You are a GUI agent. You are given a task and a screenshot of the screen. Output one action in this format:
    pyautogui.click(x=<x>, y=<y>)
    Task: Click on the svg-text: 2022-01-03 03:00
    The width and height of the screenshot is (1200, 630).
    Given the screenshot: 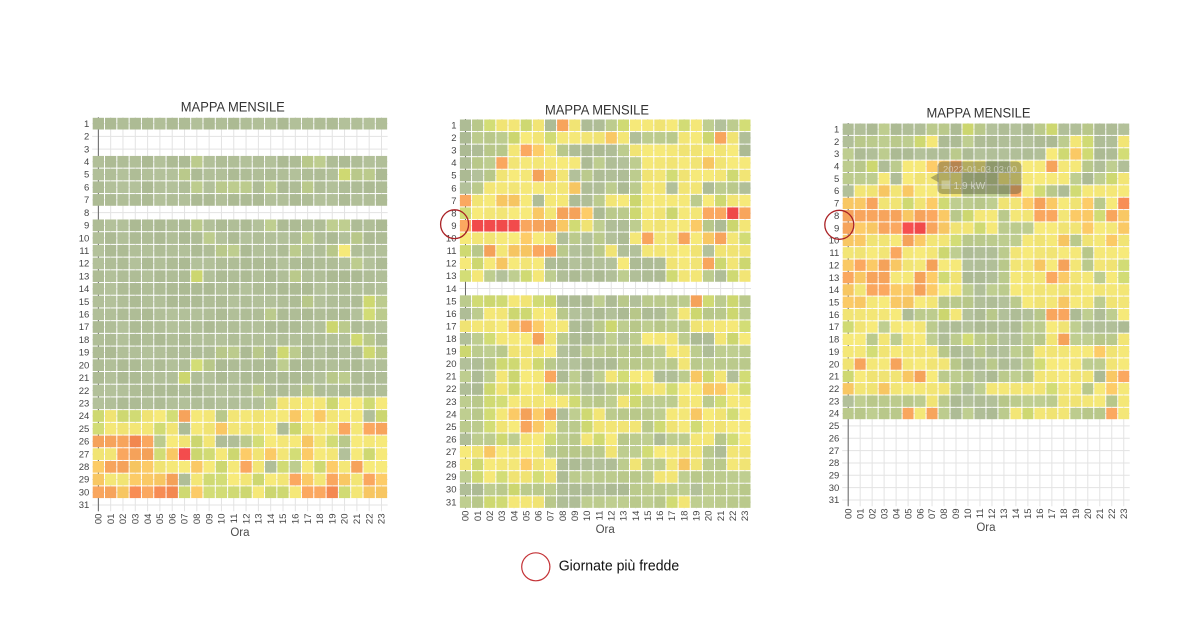 What is the action you would take?
    pyautogui.click(x=980, y=168)
    